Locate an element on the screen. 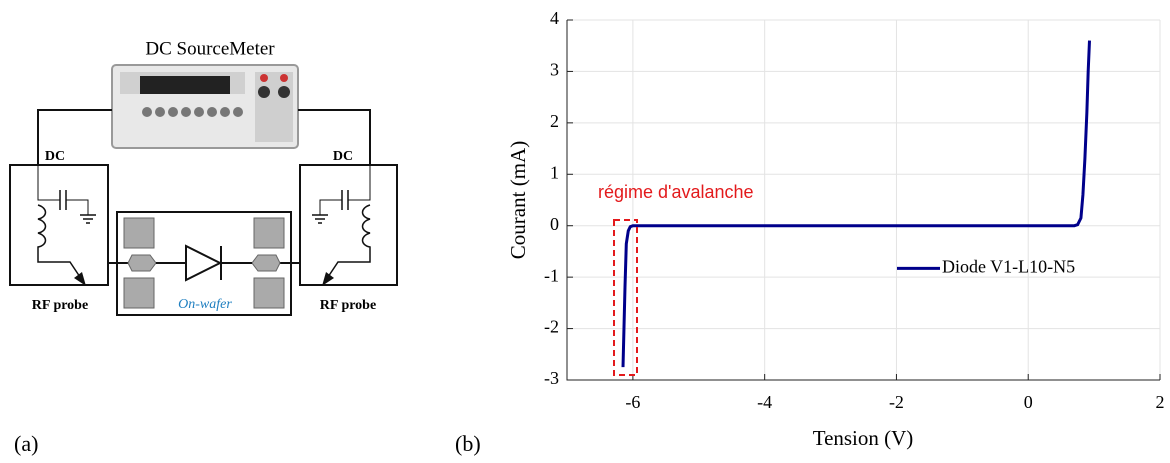 This screenshot has height=463, width=1170. y-tick-label: -1 is located at coordinates (551, 275).